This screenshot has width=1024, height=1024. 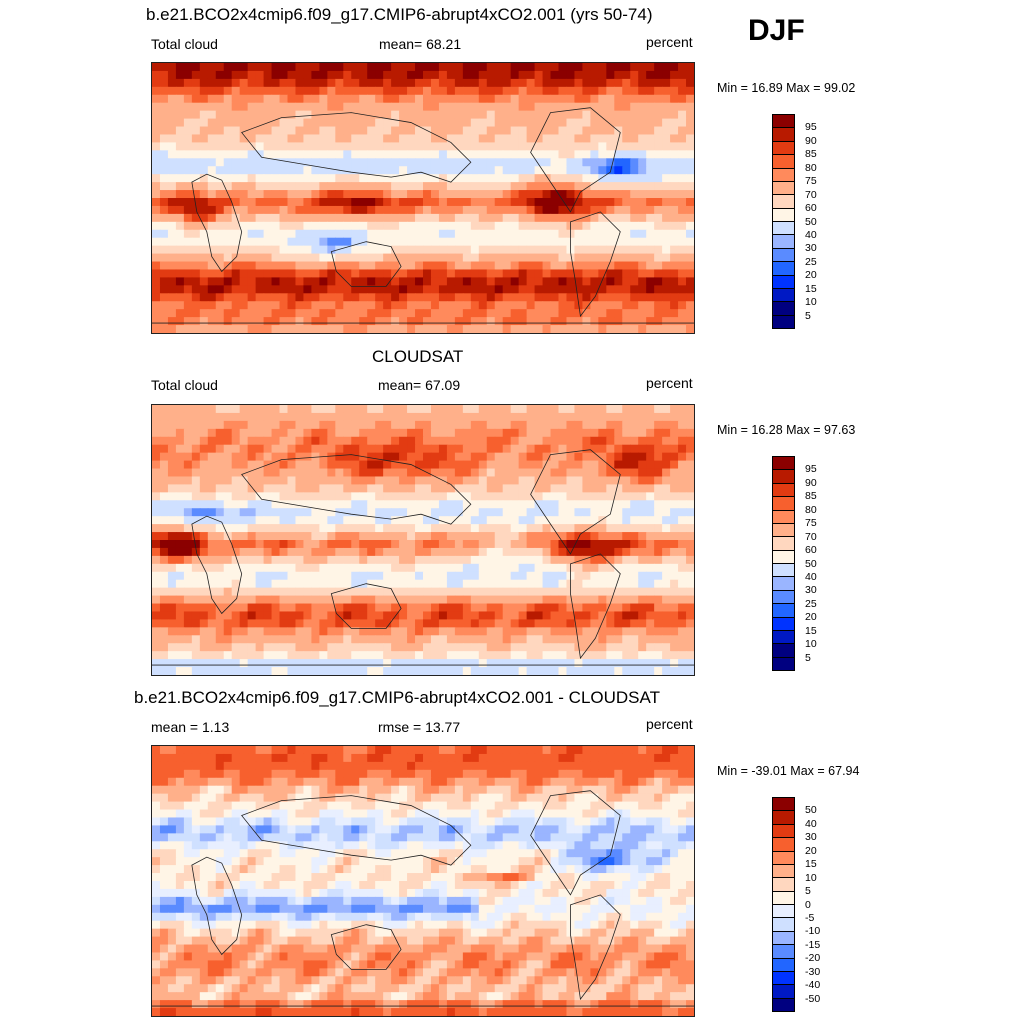 I want to click on colorbar-tick-label: 90, so click(x=811, y=482).